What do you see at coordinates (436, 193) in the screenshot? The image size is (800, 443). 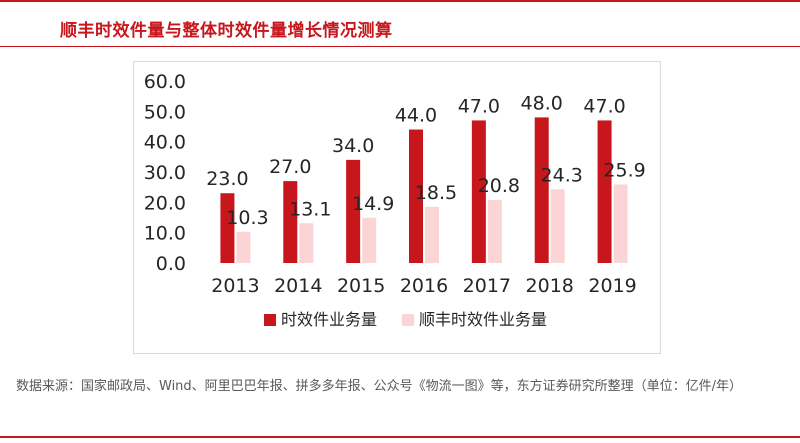 I see `data-label-sf: 18.5` at bounding box center [436, 193].